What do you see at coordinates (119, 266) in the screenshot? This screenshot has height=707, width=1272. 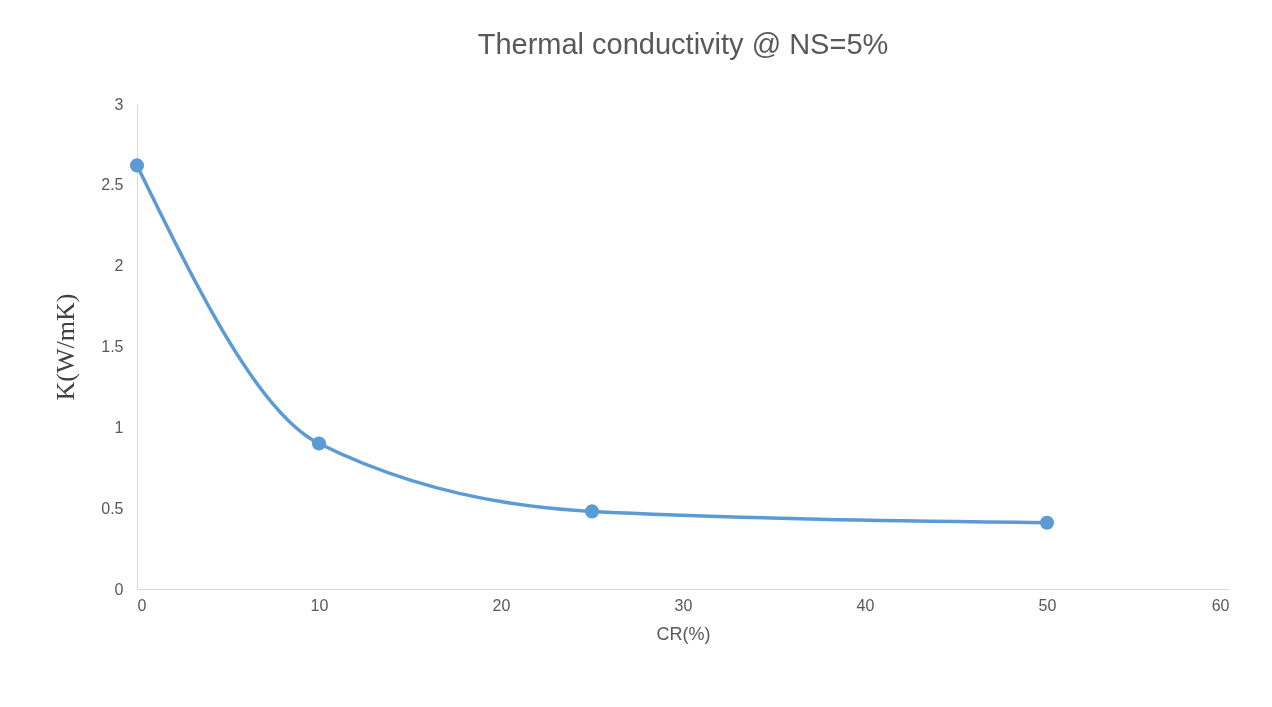 I see `y-tick-label: 2` at bounding box center [119, 266].